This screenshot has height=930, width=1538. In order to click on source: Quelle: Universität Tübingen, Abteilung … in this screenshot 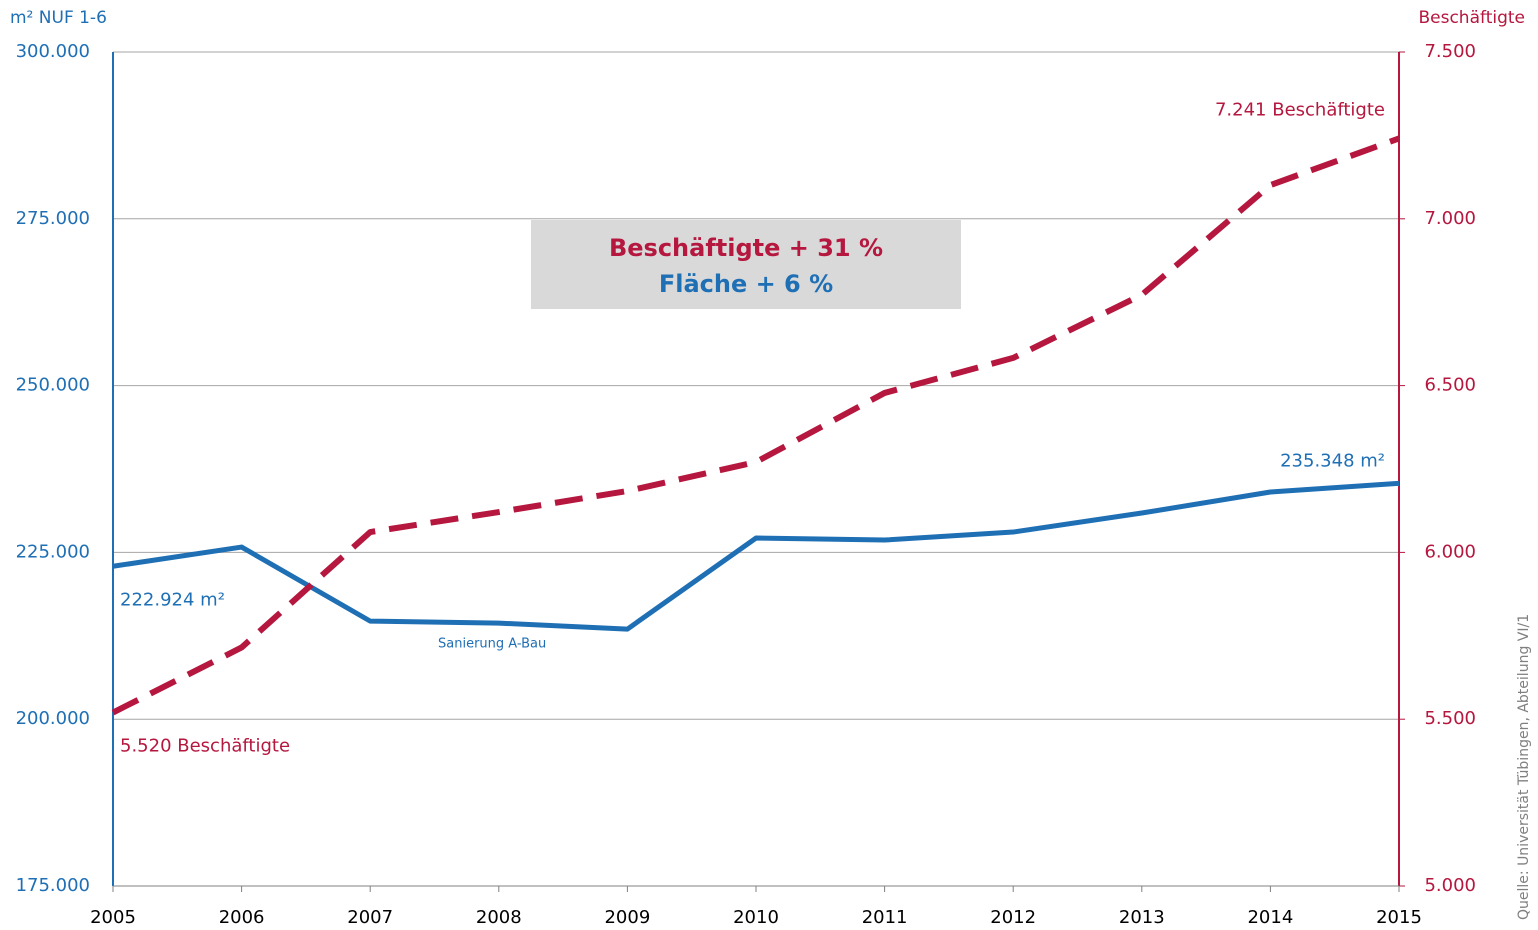, I will do `click(1524, 767)`.